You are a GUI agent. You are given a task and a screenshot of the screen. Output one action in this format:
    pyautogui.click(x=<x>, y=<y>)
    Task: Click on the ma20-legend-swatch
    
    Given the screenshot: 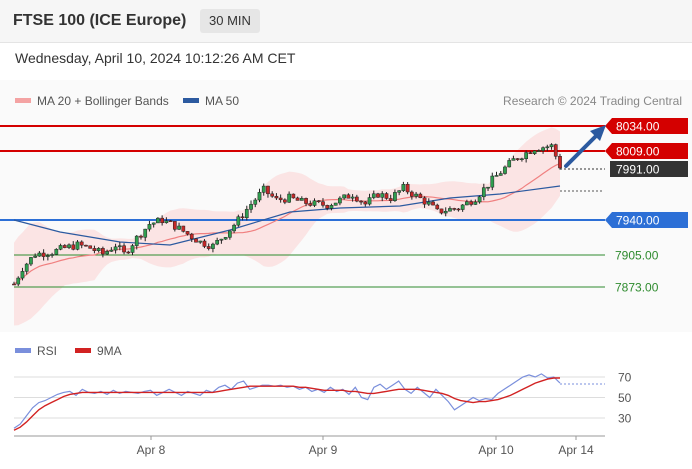 What is the action you would take?
    pyautogui.click(x=23, y=100)
    